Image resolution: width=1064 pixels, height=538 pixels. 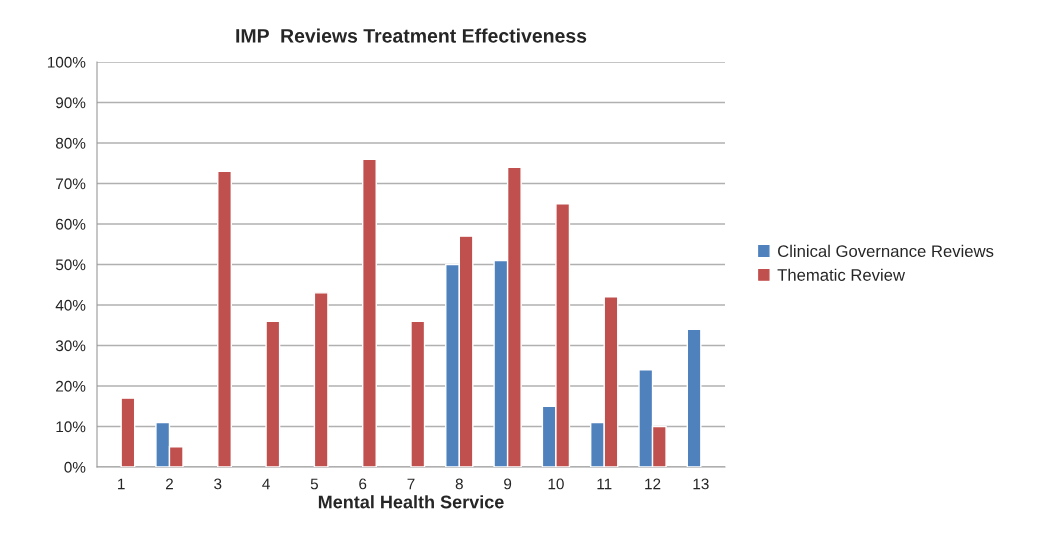 I want to click on y-tick-label: 70%, so click(x=71, y=184).